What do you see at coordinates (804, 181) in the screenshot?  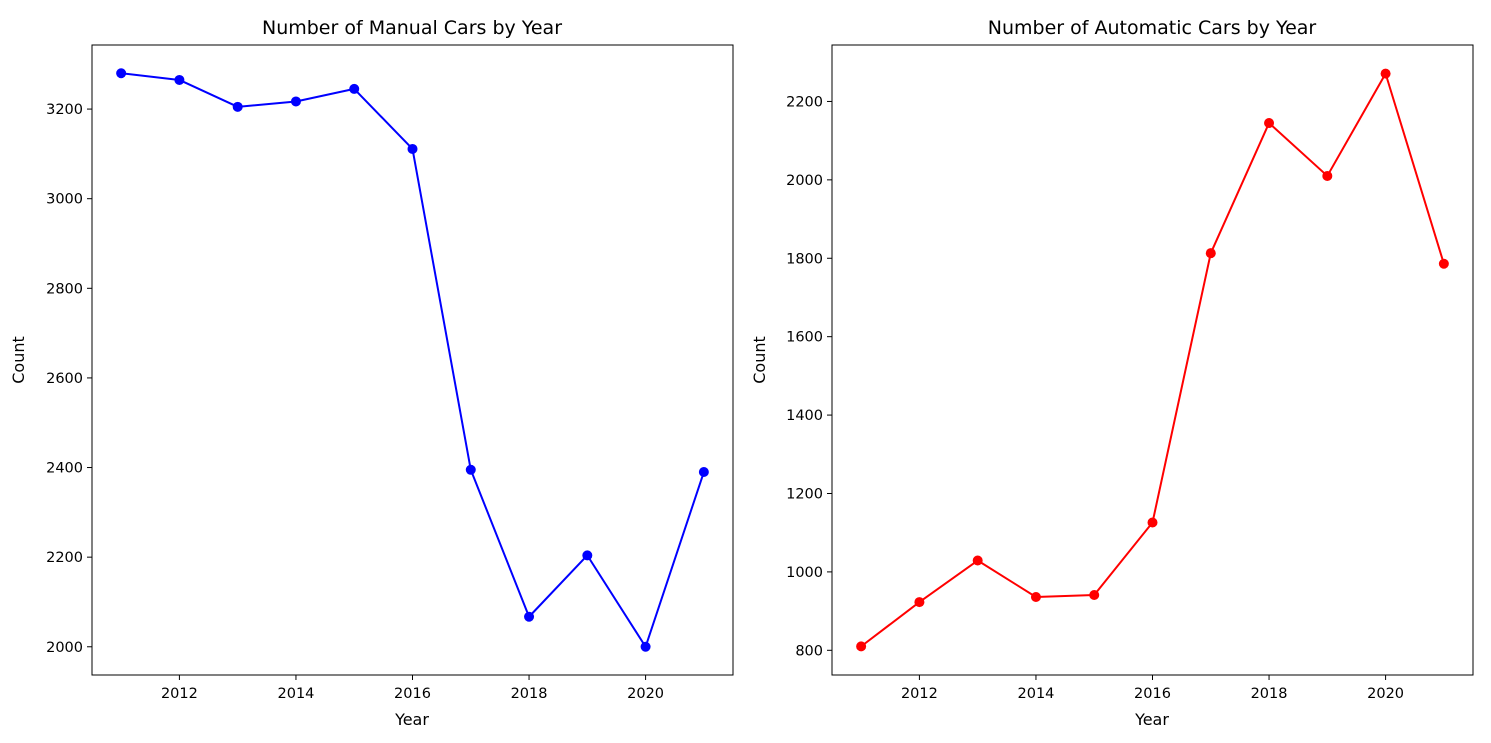 I see `automatic-y-tick-label: 2000` at bounding box center [804, 181].